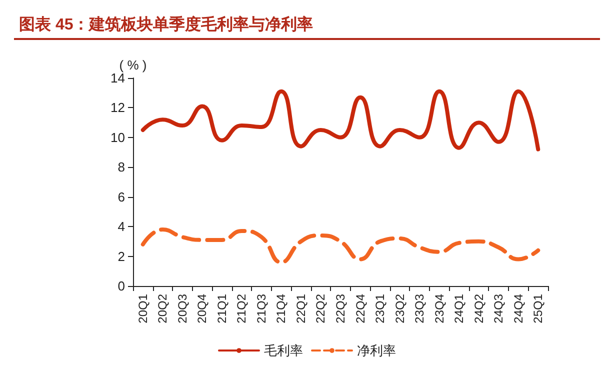 The height and width of the screenshot is (372, 614). I want to click on x-tick-label: 23Q3, so click(419, 309).